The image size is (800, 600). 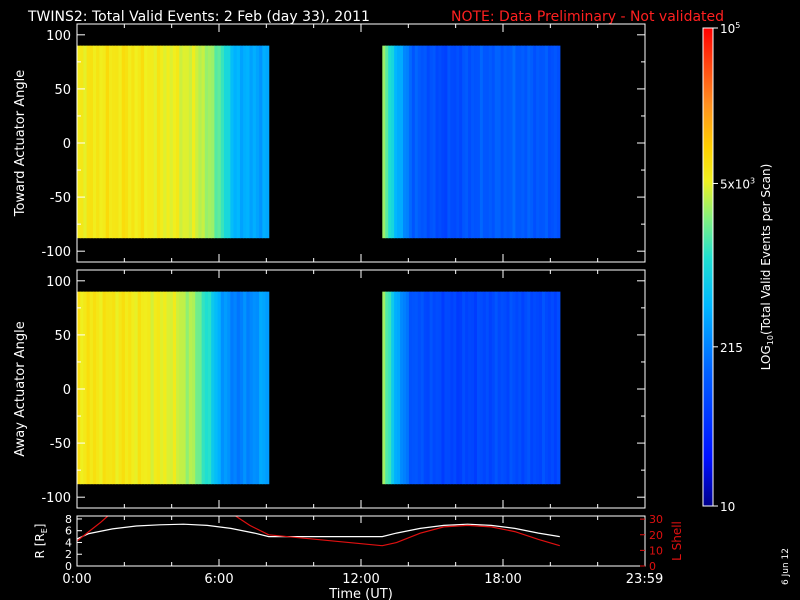 I want to click on r-trace, so click(x=318, y=531).